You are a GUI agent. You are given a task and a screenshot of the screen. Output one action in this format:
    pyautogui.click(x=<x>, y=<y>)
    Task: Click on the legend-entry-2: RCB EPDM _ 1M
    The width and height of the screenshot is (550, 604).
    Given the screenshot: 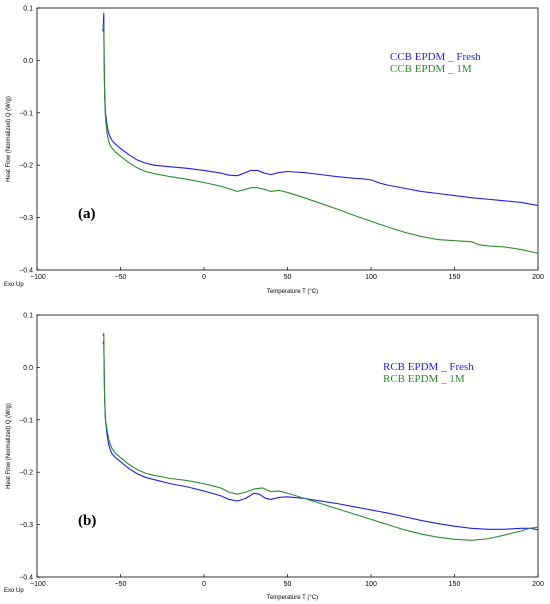 What is the action you would take?
    pyautogui.click(x=424, y=379)
    